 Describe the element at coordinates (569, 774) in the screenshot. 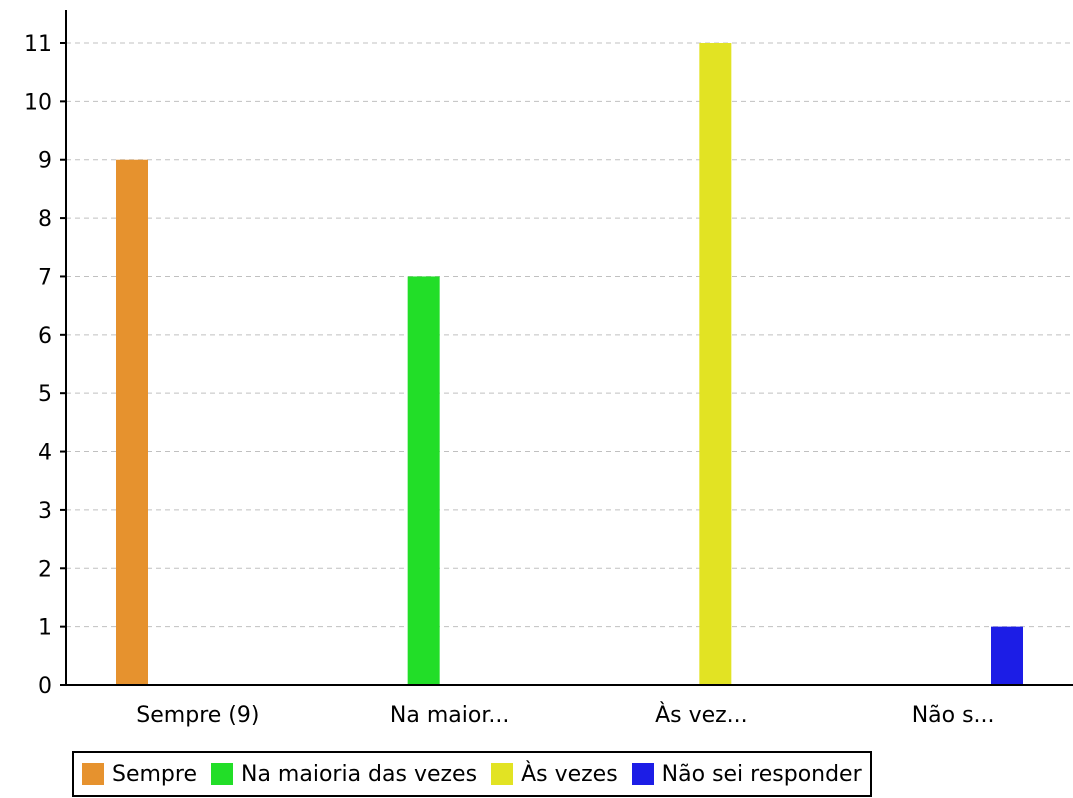

I see `legend-label: Às vezes` at that location.